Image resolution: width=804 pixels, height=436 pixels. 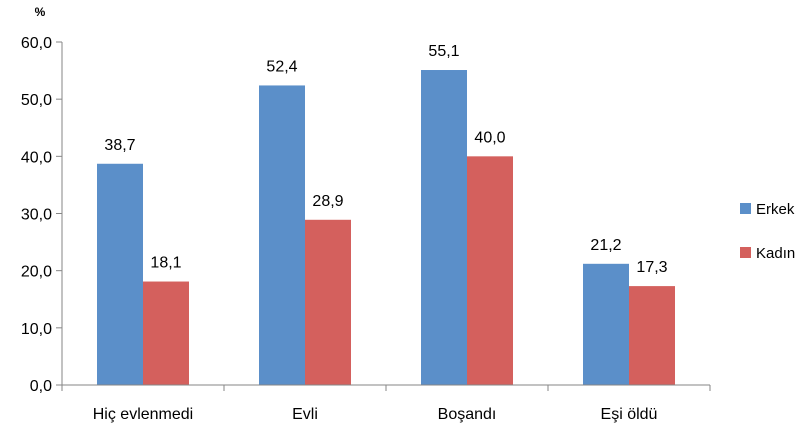 I want to click on y-tick-label: 0,0, so click(x=41, y=386).